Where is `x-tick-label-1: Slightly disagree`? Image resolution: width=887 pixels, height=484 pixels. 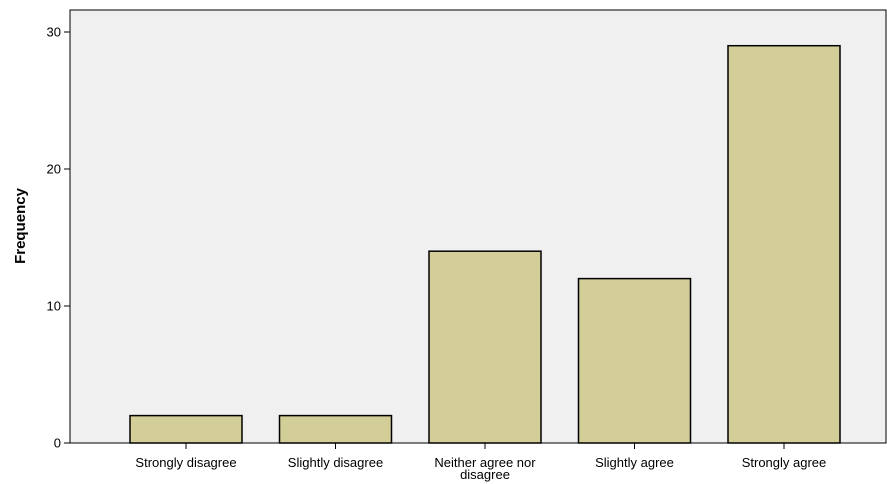
x-tick-label-1: Slightly disagree is located at coordinates (335, 462).